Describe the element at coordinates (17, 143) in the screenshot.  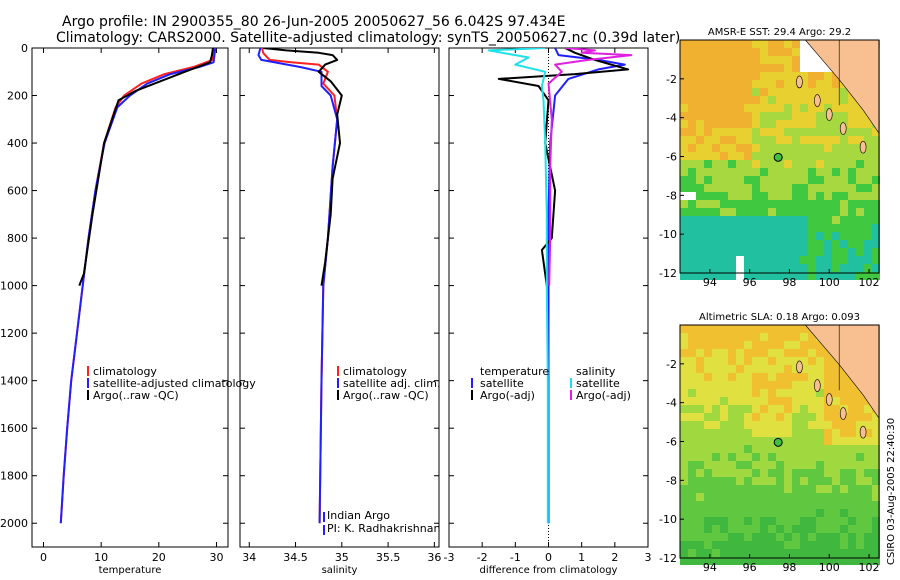
I see `y-tick-label: 400` at that location.